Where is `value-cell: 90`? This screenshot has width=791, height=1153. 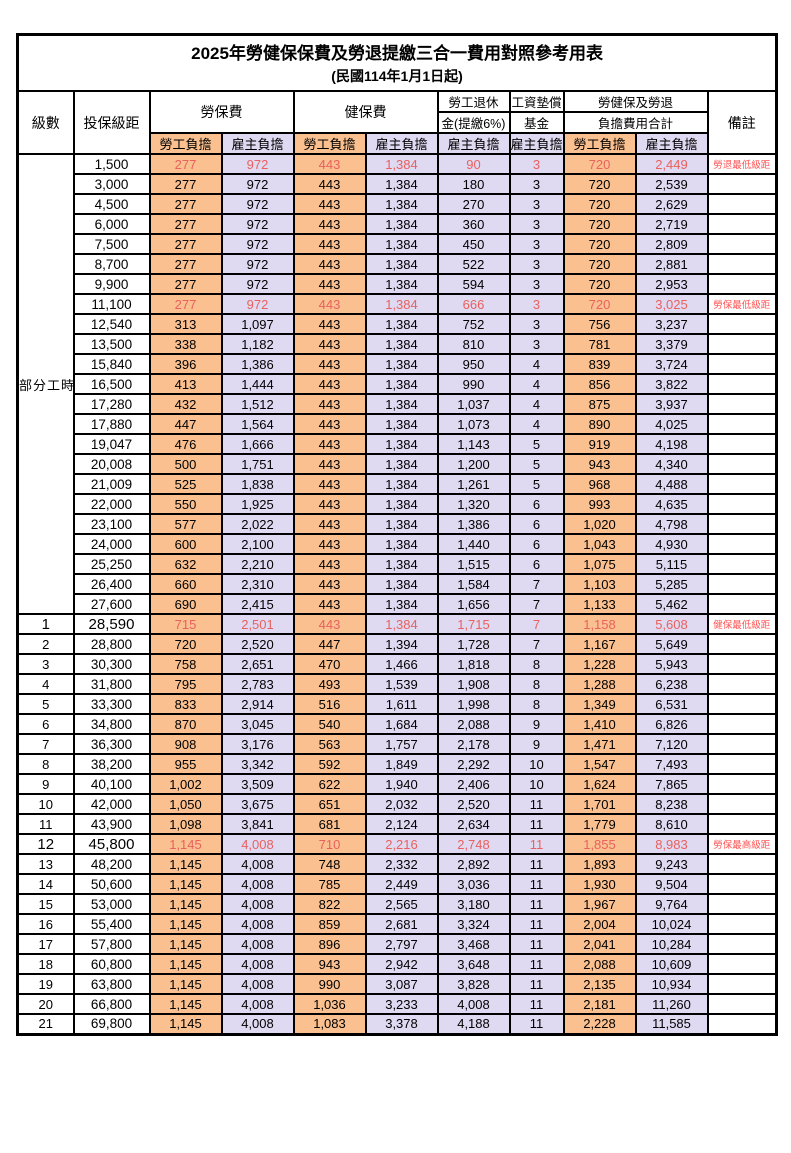
value-cell: 90 is located at coordinates (473, 164).